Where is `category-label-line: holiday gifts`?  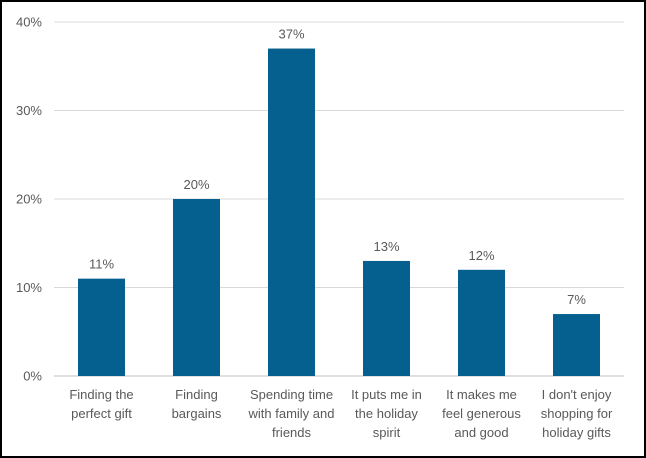 category-label-line: holiday gifts is located at coordinates (576, 432).